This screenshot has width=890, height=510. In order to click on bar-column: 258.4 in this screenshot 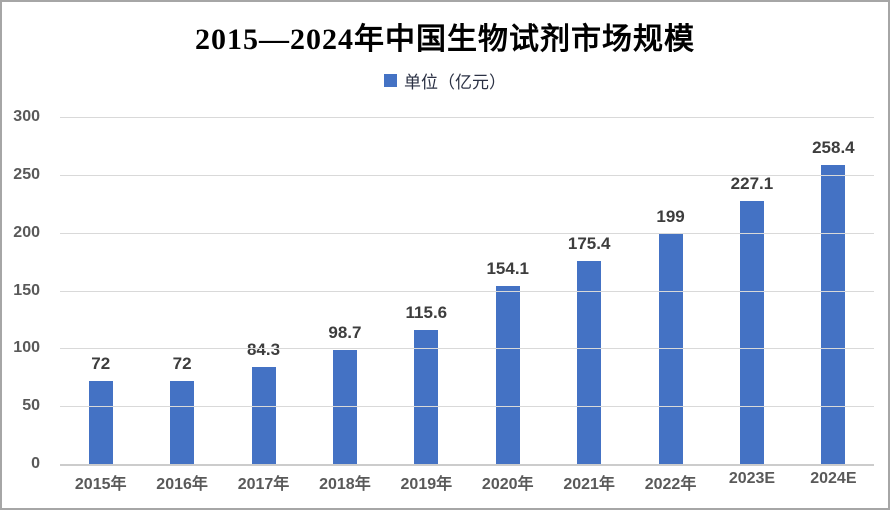, I will do `click(833, 290)`.